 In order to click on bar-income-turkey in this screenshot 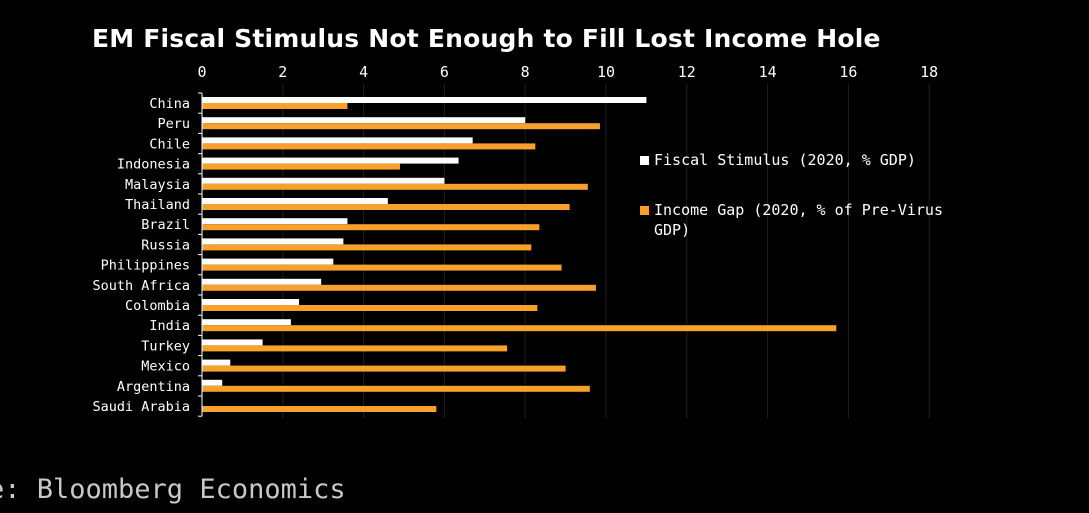, I will do `click(355, 348)`.